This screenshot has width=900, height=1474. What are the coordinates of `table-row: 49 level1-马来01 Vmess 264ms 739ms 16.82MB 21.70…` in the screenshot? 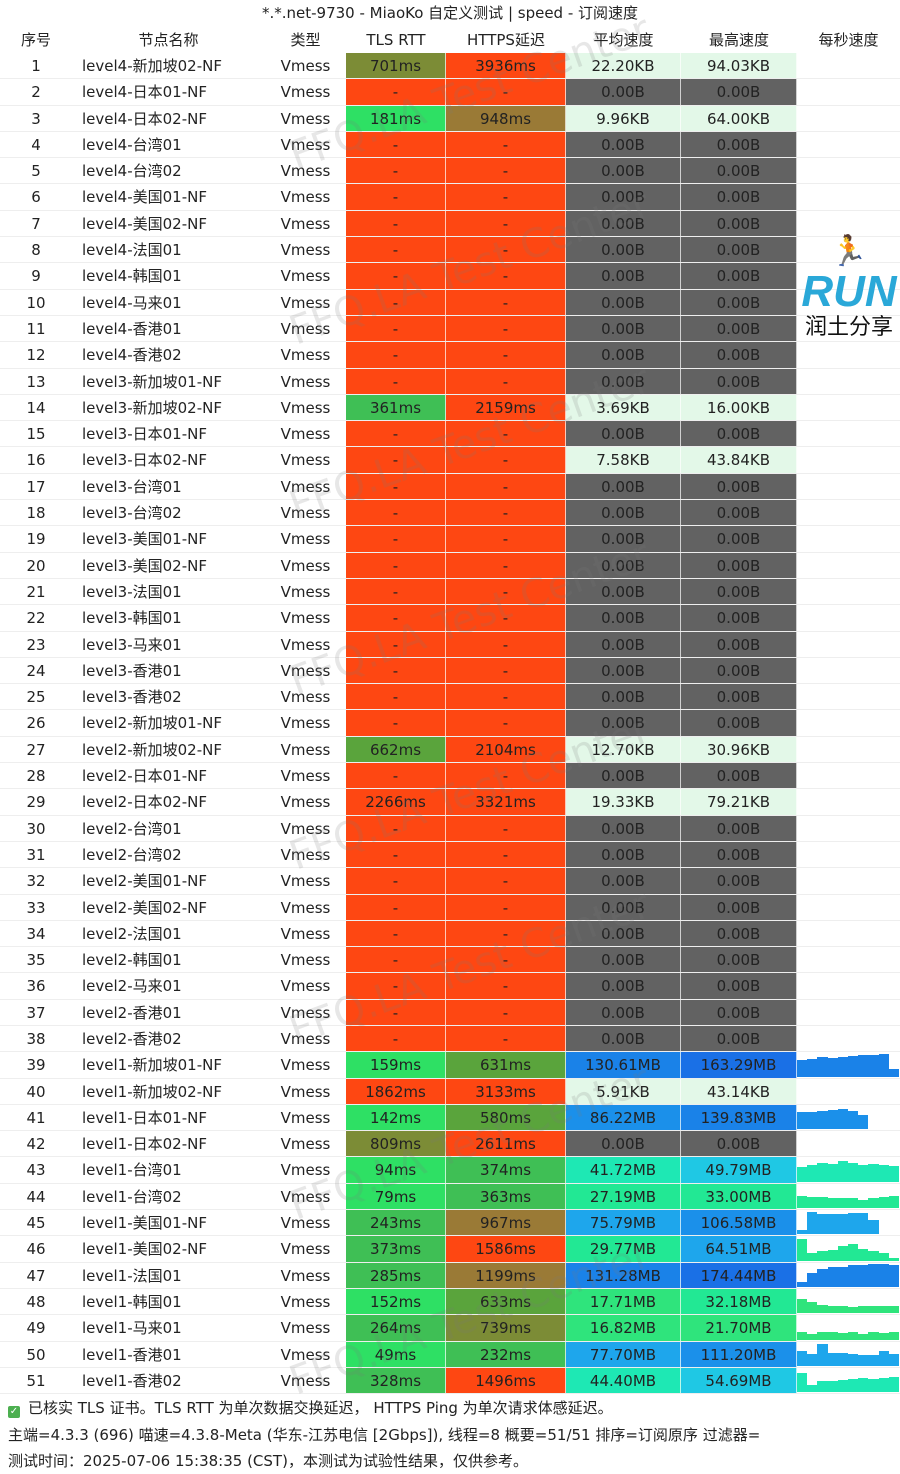 It's located at (450, 1328).